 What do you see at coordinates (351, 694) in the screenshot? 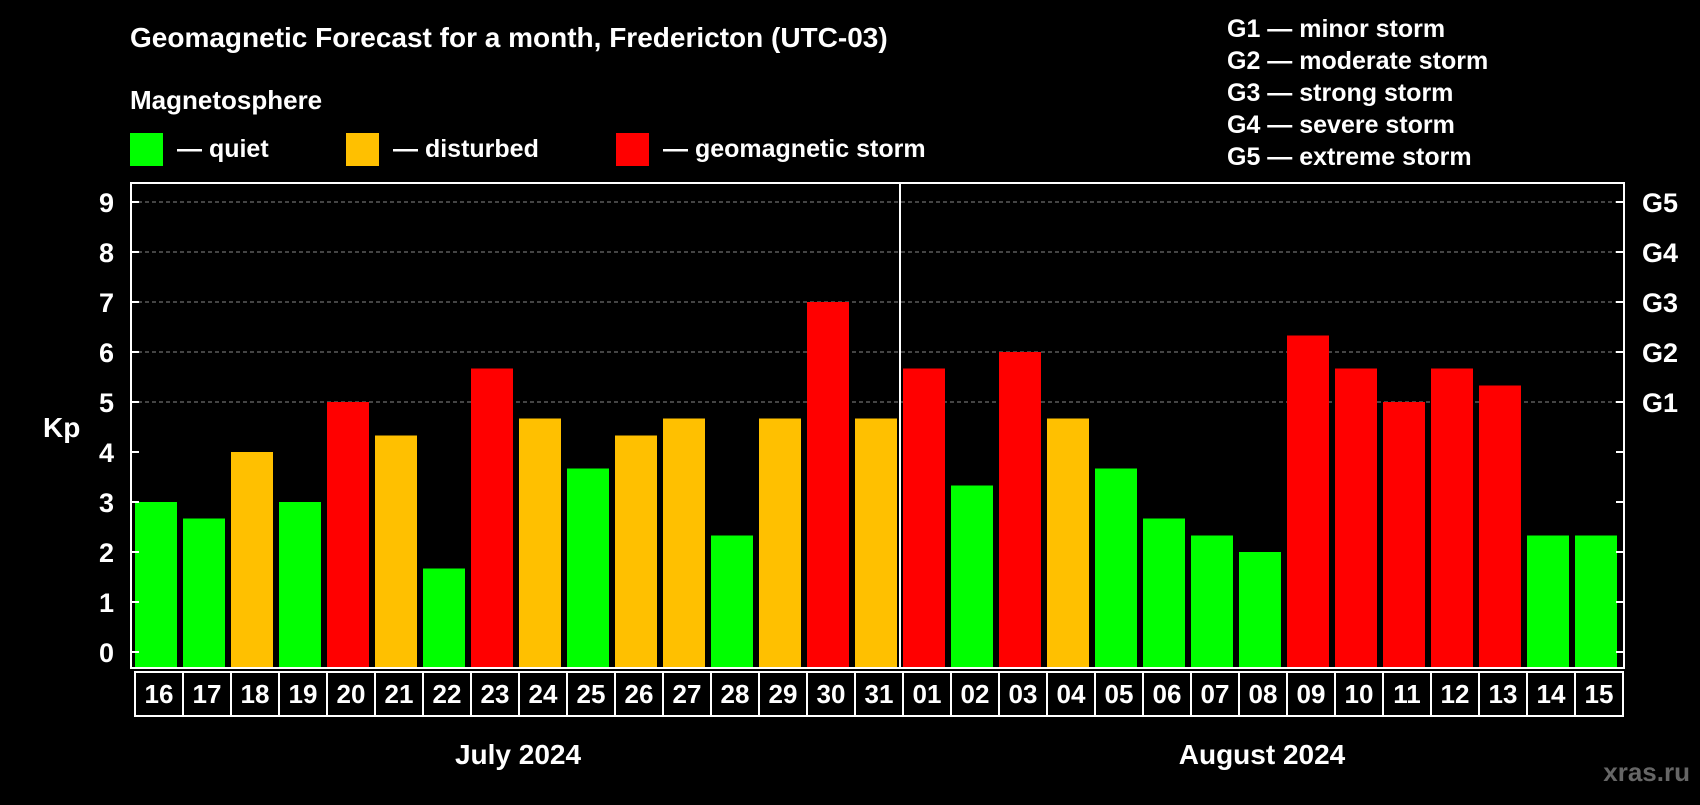
I see `date-label-20: 20` at bounding box center [351, 694].